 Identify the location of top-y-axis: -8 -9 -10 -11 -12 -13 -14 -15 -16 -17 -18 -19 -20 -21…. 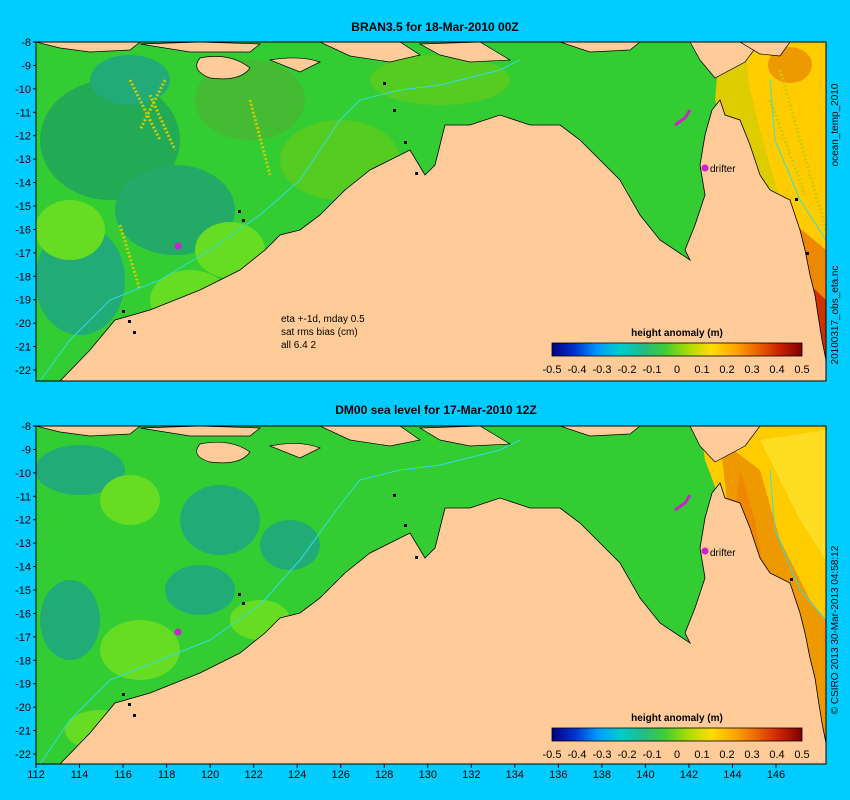
(25, 207).